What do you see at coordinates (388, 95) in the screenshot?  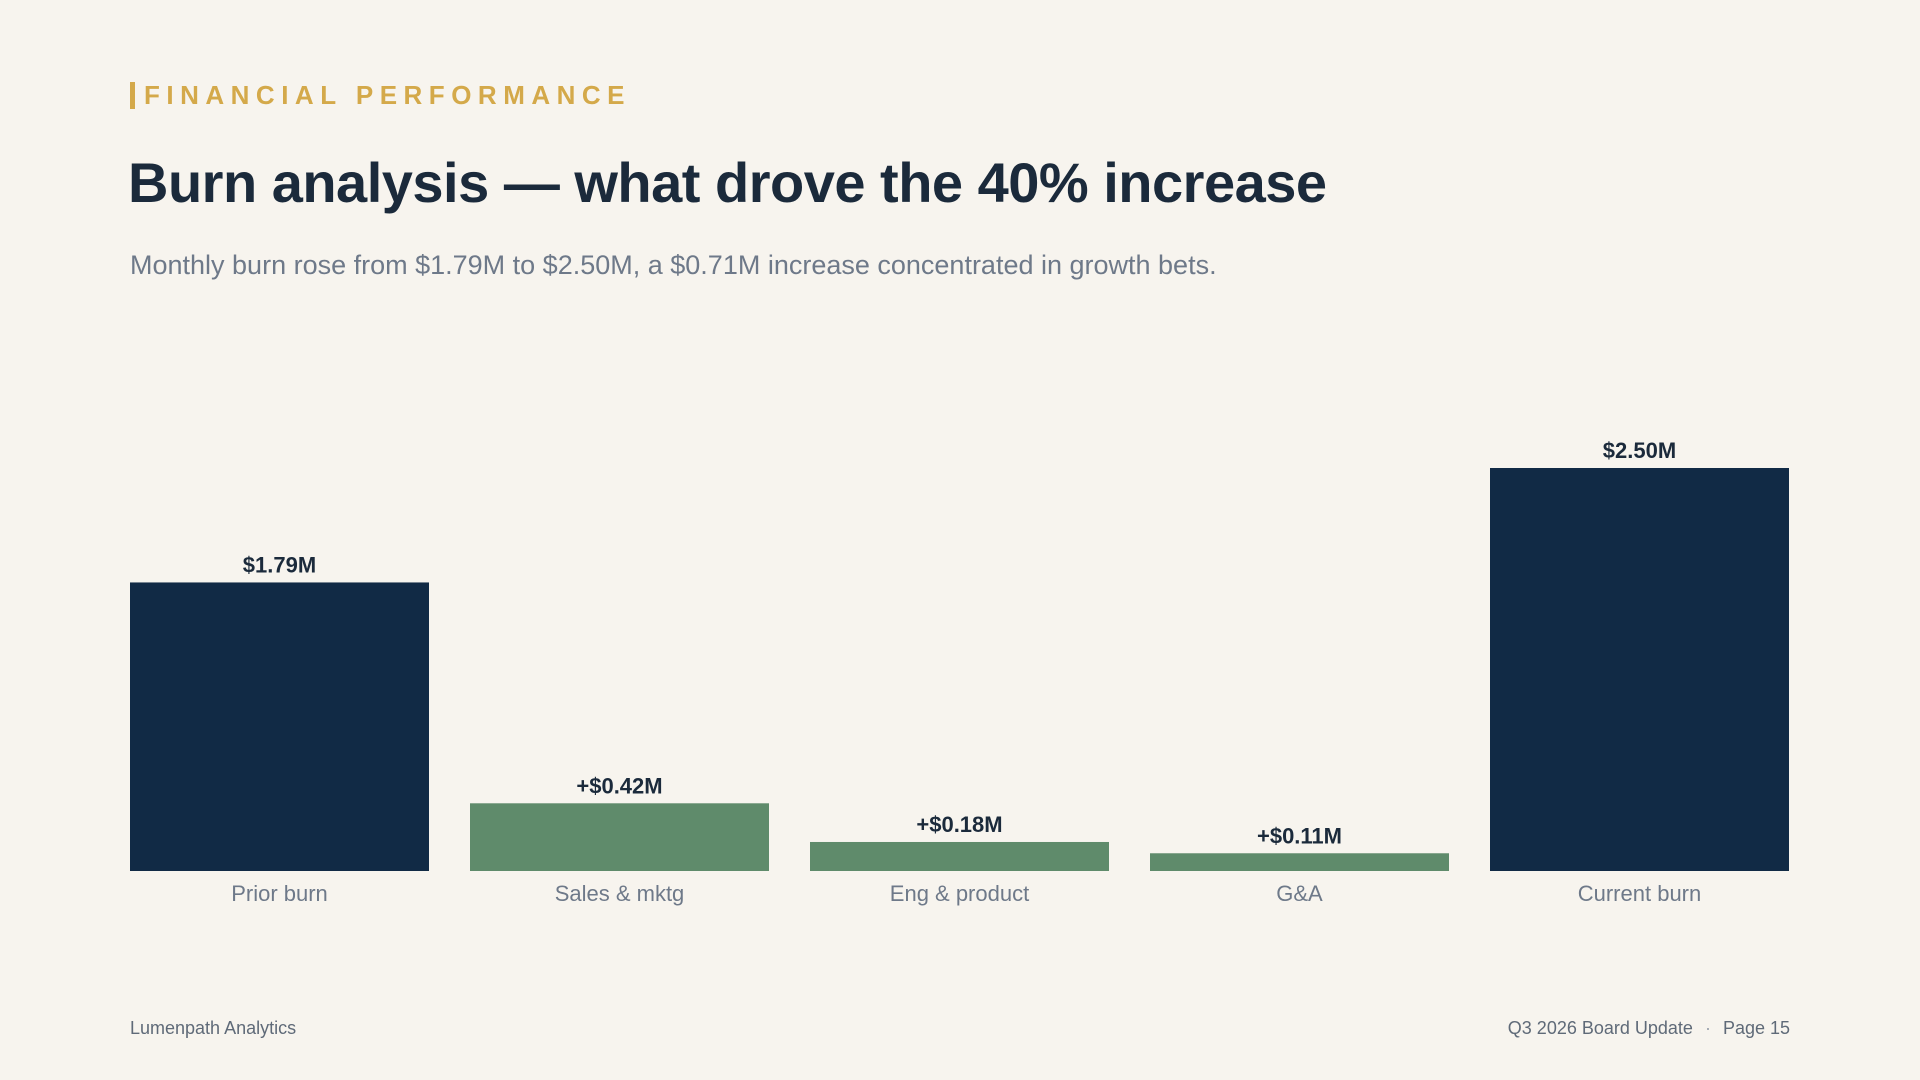 I see `eyebrow-label: FINANCIAL PERFORMANCE` at bounding box center [388, 95].